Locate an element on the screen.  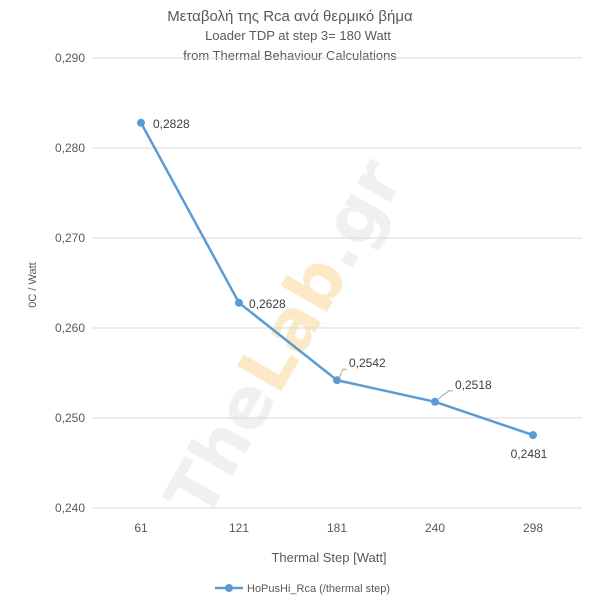
legend: HoPusHi_Rca (/thermal step) is located at coordinates (302, 589).